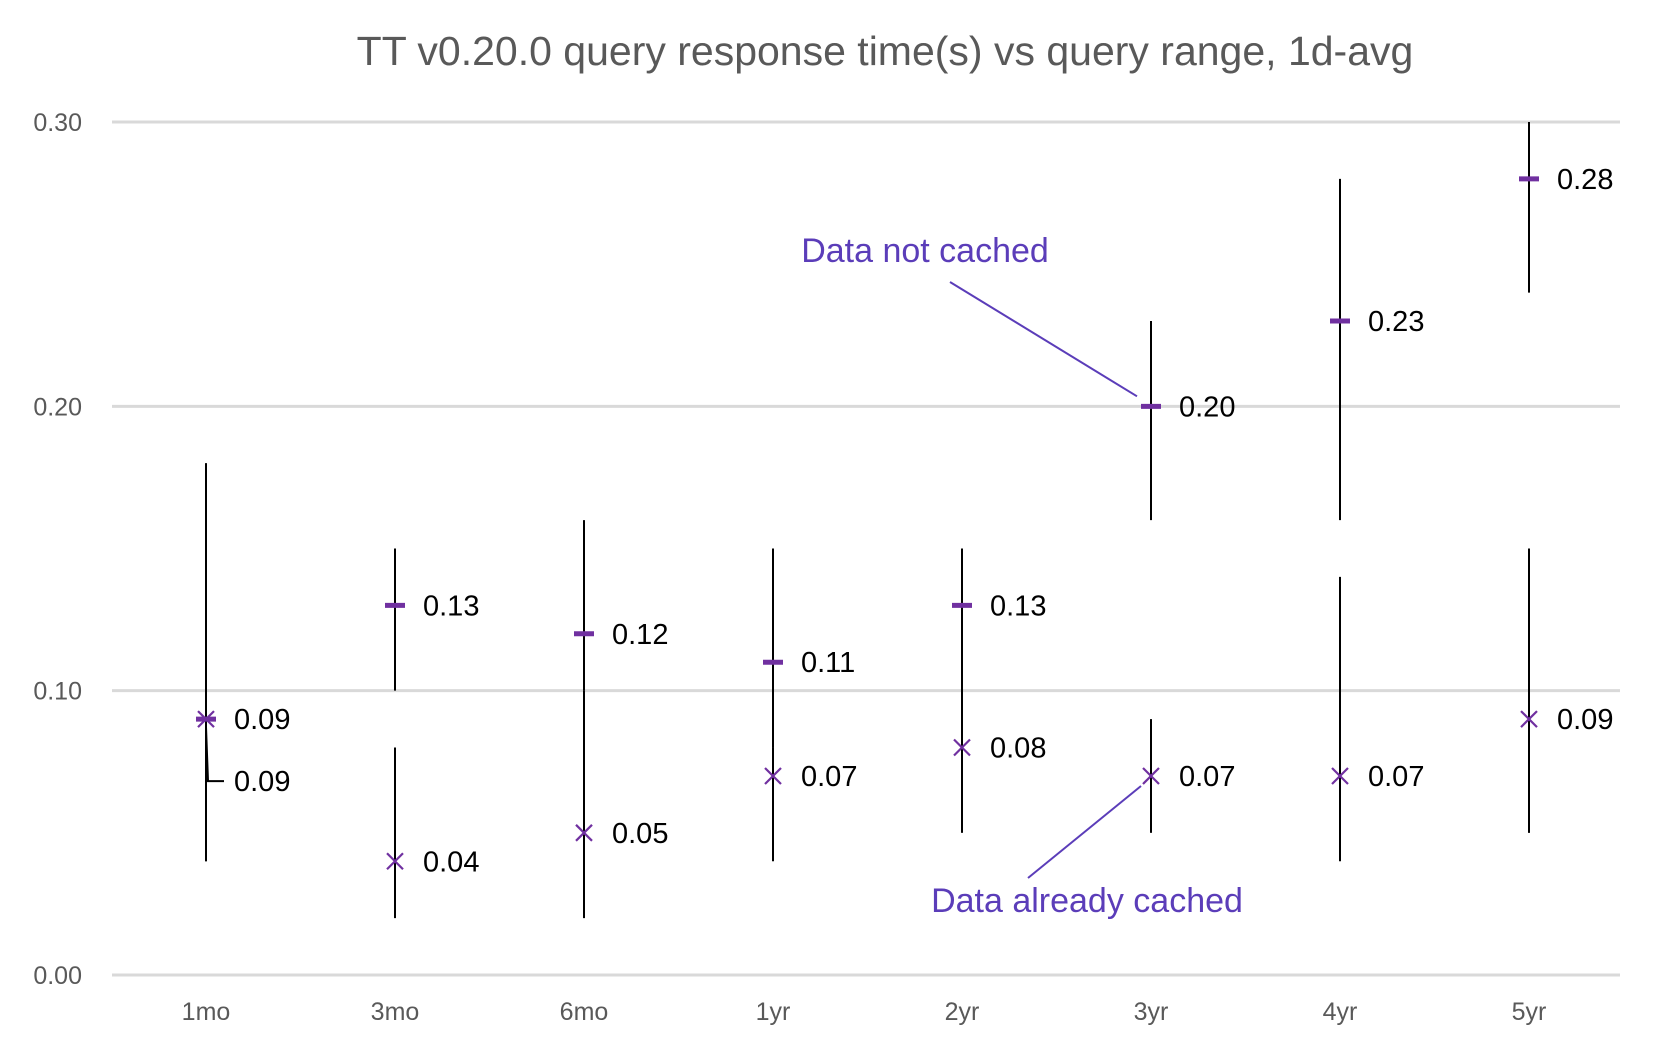 The image size is (1658, 1063). I want to click on y-tick-label: 0.00, so click(57, 976).